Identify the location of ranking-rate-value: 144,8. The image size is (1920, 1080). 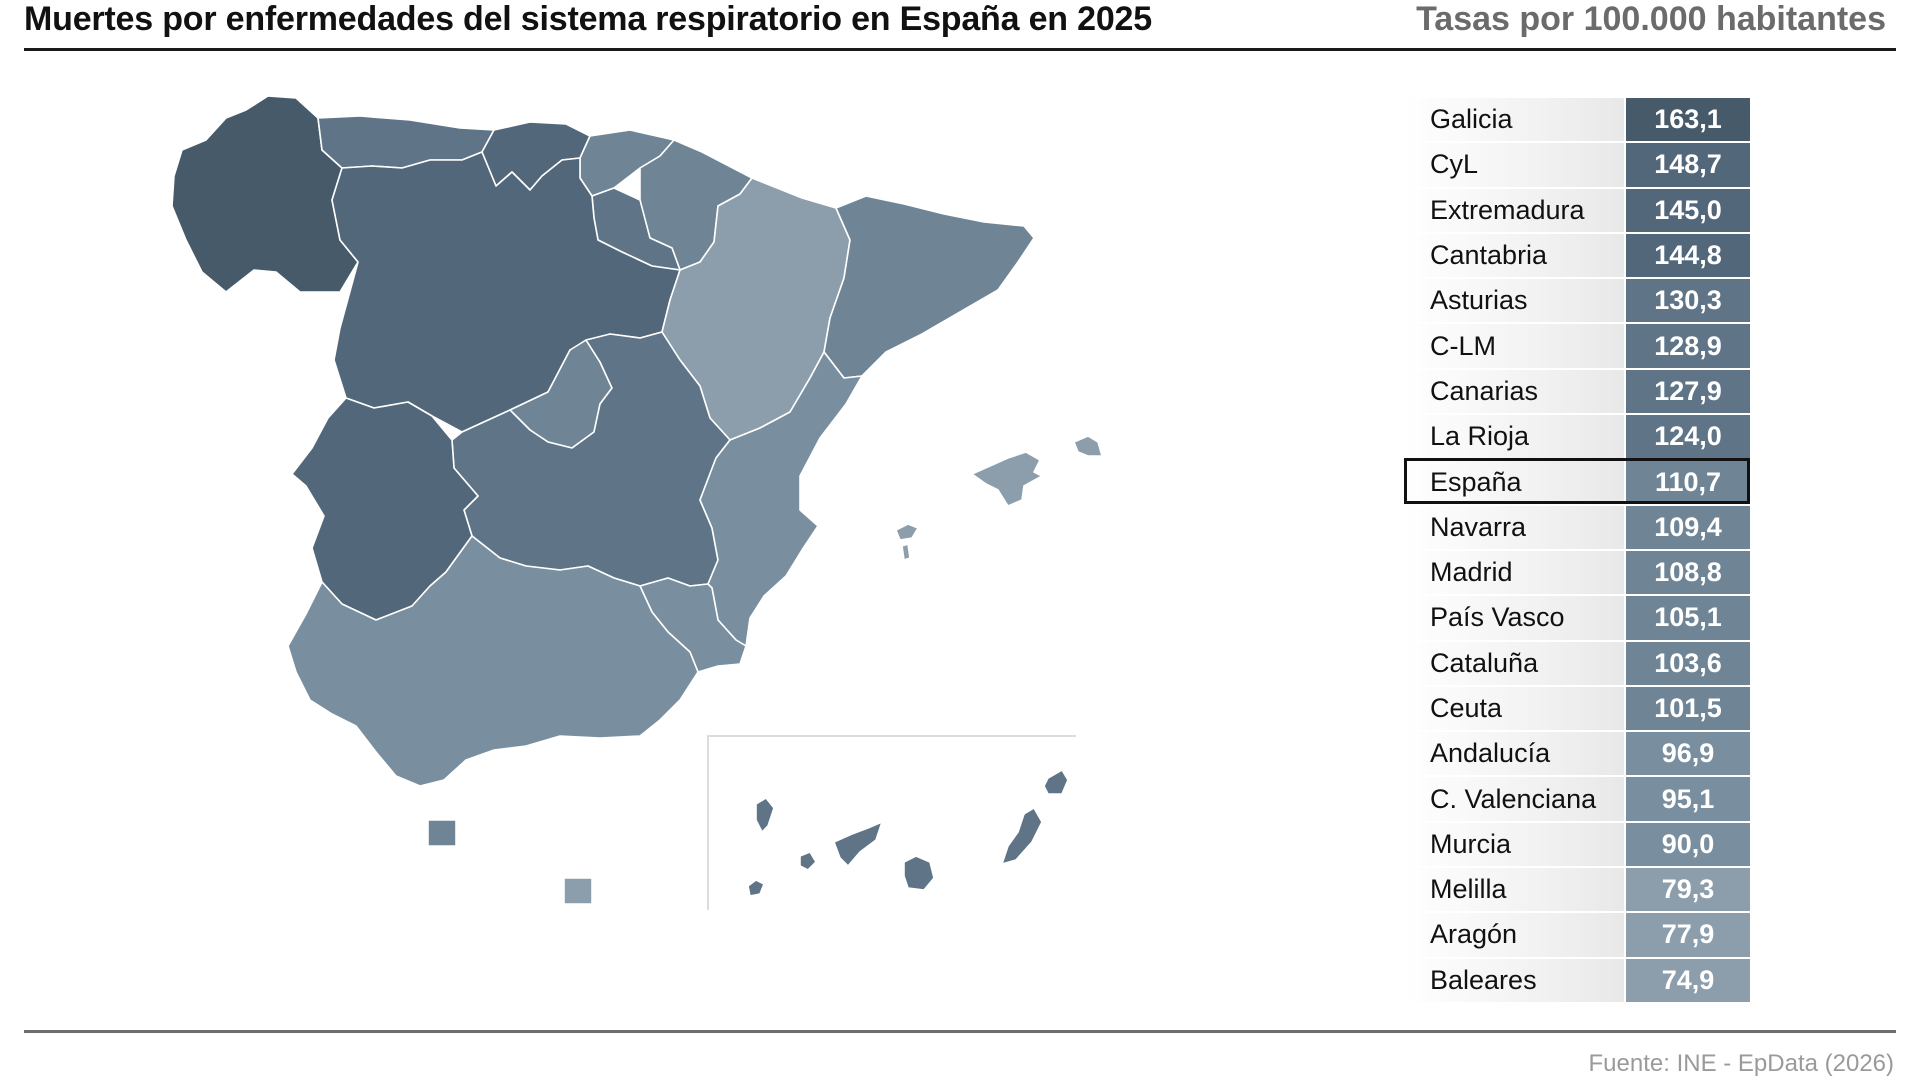
(1687, 255).